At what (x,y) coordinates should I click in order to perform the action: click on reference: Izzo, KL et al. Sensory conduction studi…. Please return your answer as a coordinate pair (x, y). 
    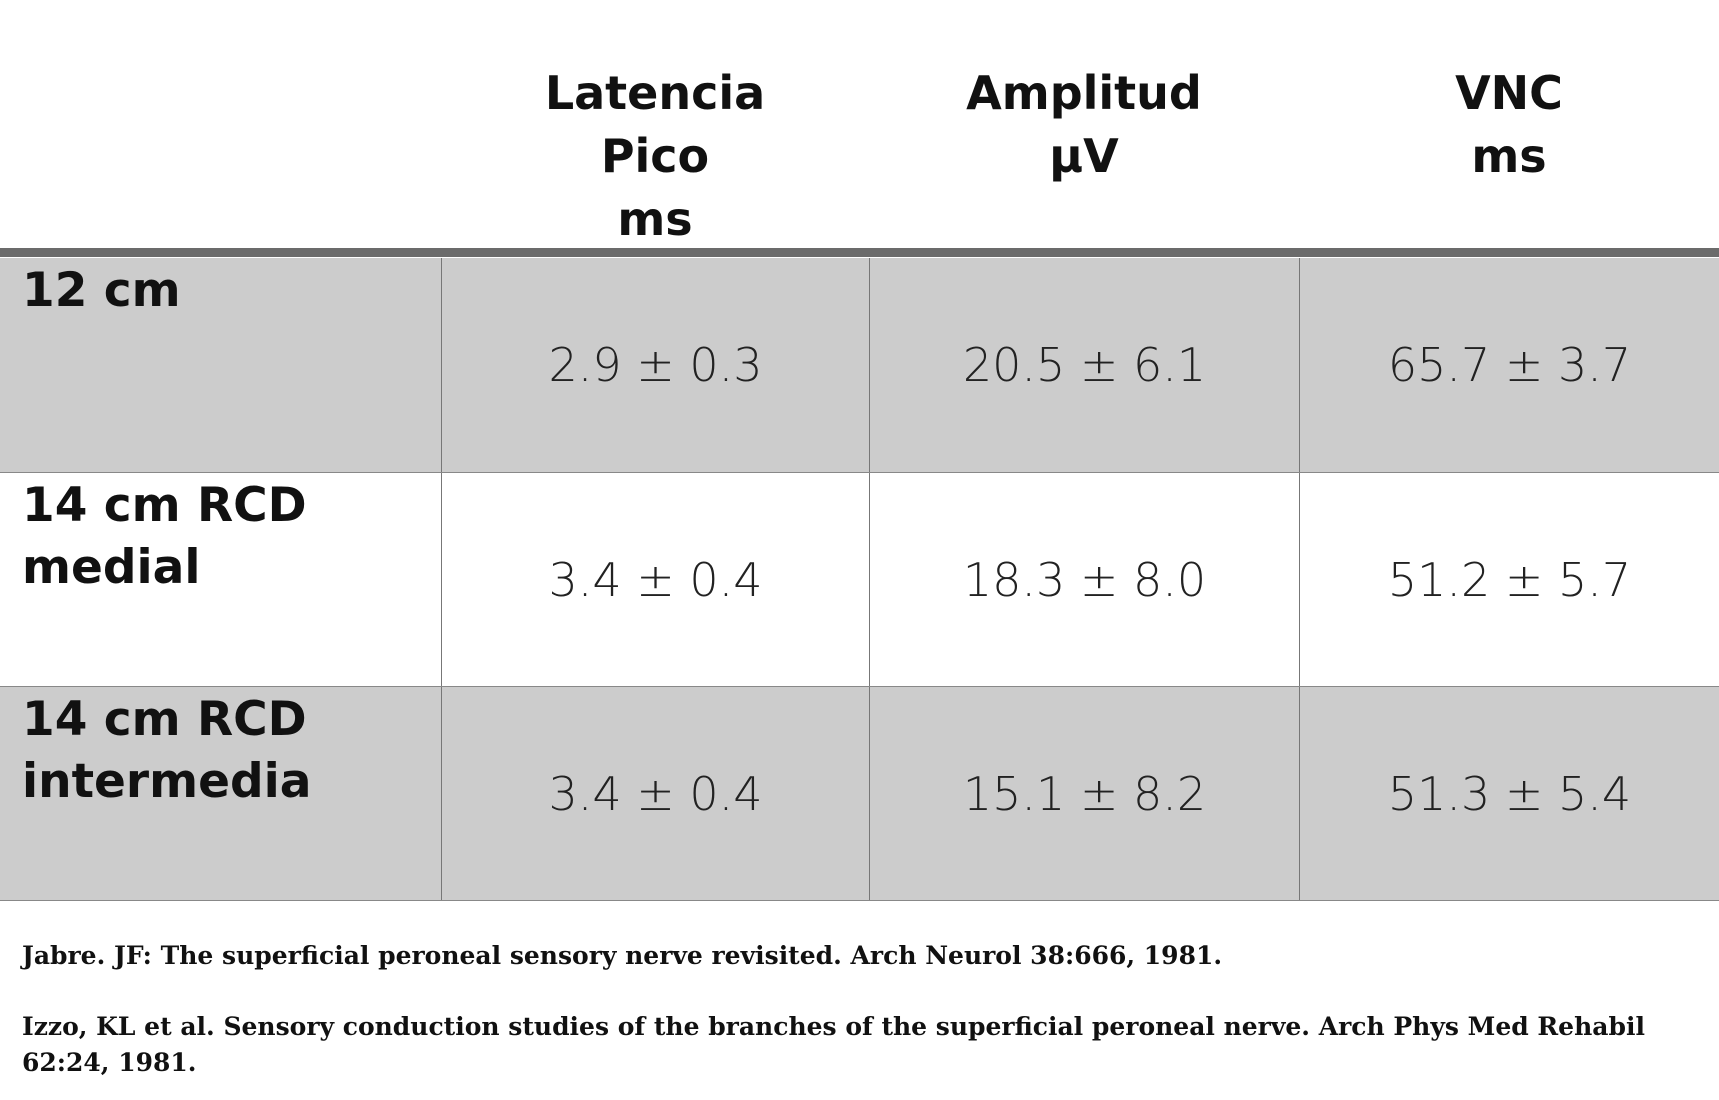
    Looking at the image, I should click on (833, 1044).